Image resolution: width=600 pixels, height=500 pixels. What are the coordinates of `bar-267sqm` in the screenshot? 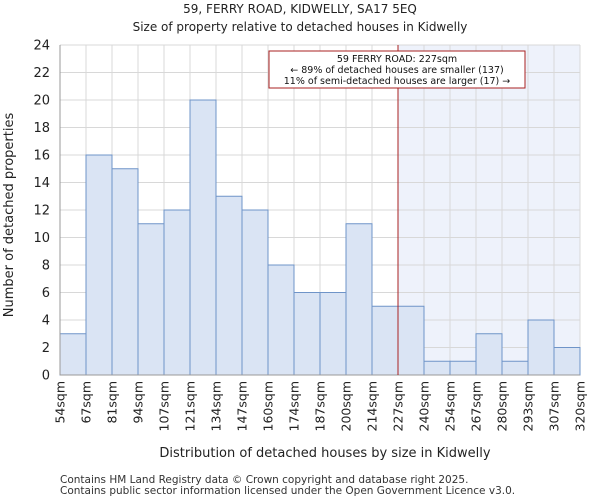 It's located at (489, 354).